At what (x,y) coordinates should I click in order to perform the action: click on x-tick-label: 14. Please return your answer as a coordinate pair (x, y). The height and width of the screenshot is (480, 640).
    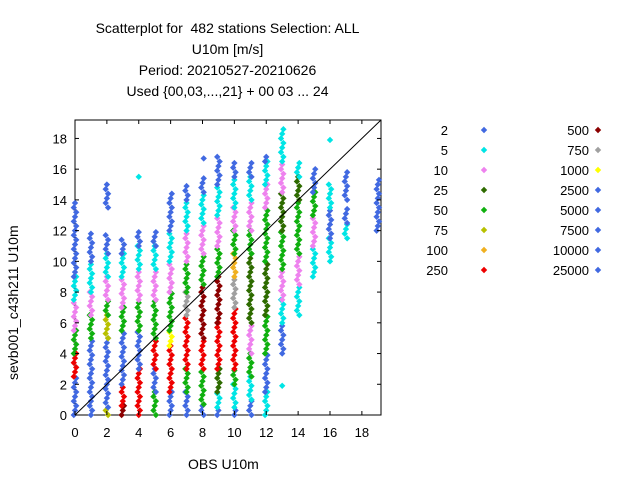
    Looking at the image, I should click on (298, 432).